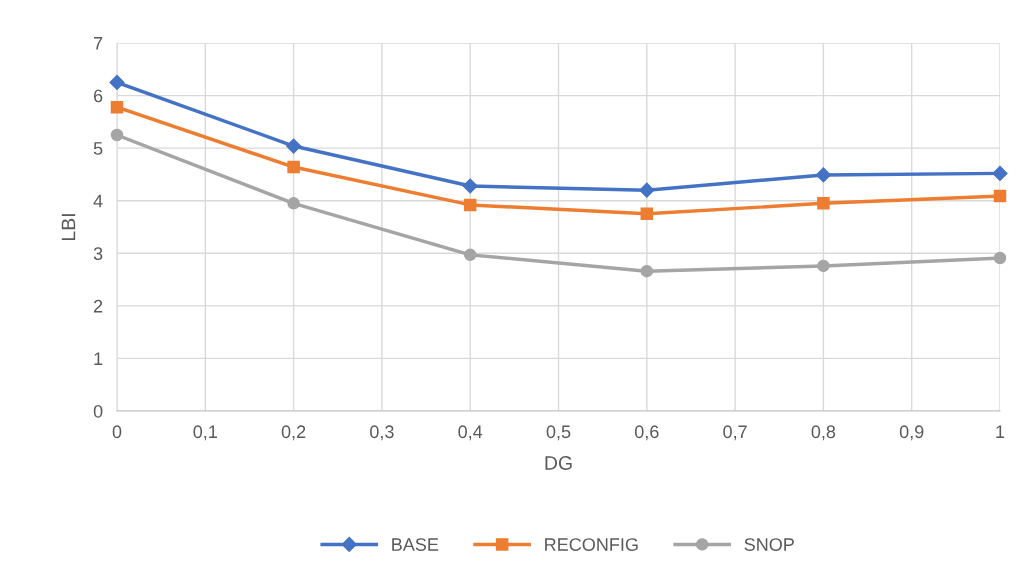 The height and width of the screenshot is (583, 1022). Describe the element at coordinates (293, 433) in the screenshot. I see `x-tick-label: 0,2` at that location.